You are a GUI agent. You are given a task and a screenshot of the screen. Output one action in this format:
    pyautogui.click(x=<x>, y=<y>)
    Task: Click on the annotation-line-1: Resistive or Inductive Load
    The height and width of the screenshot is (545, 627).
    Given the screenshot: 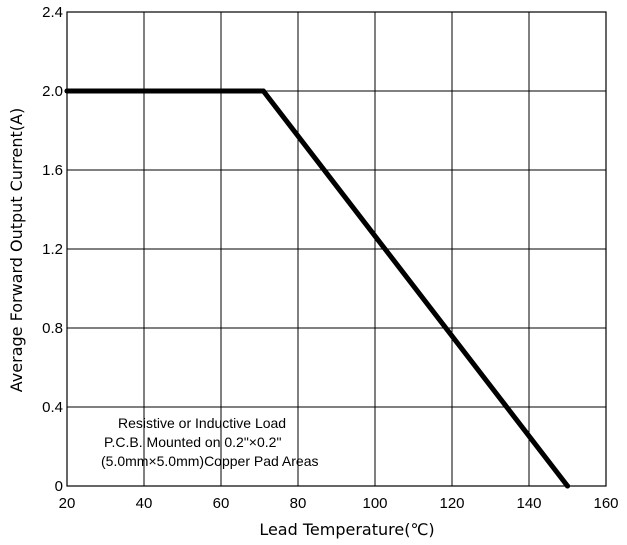 What is the action you would take?
    pyautogui.click(x=202, y=423)
    